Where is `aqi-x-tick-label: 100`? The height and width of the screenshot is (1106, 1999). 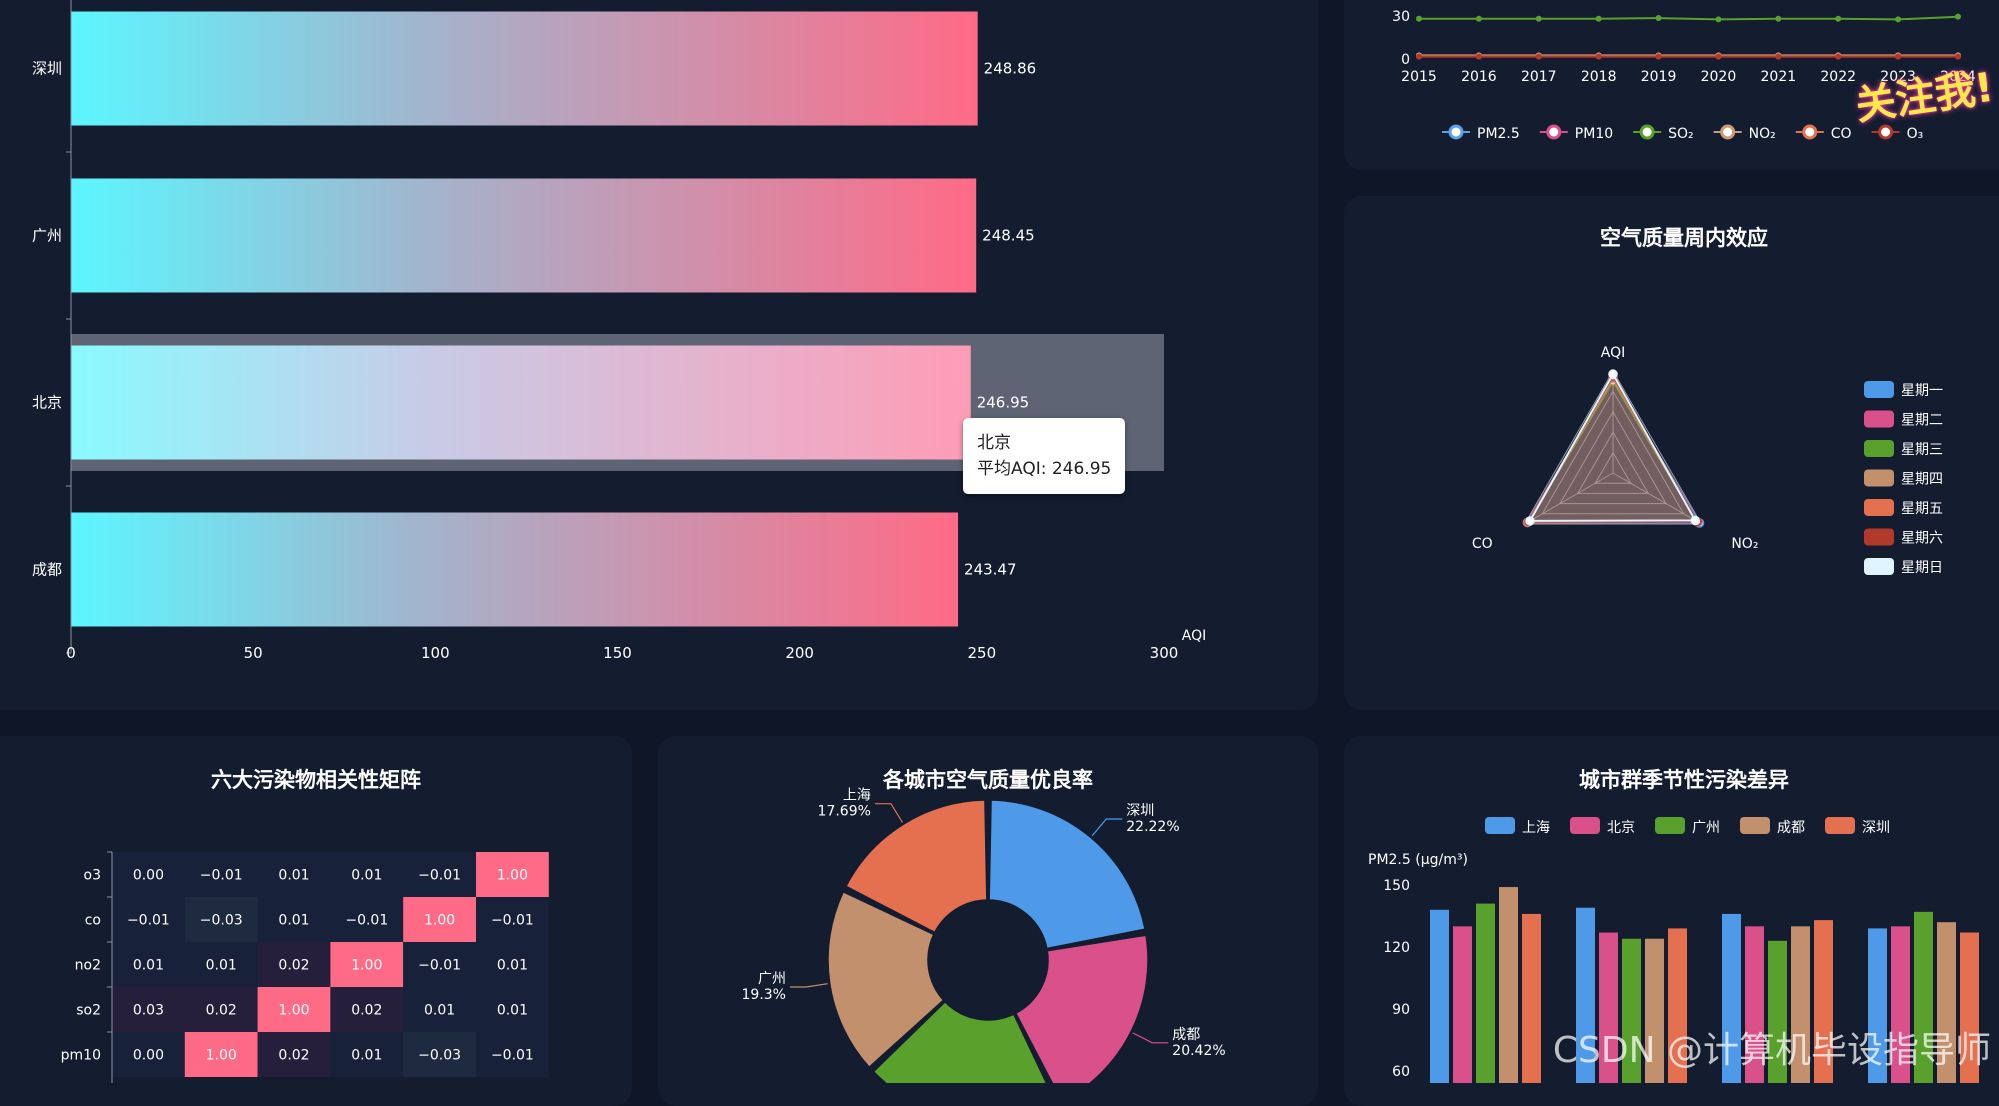
aqi-x-tick-label: 100 is located at coordinates (435, 653).